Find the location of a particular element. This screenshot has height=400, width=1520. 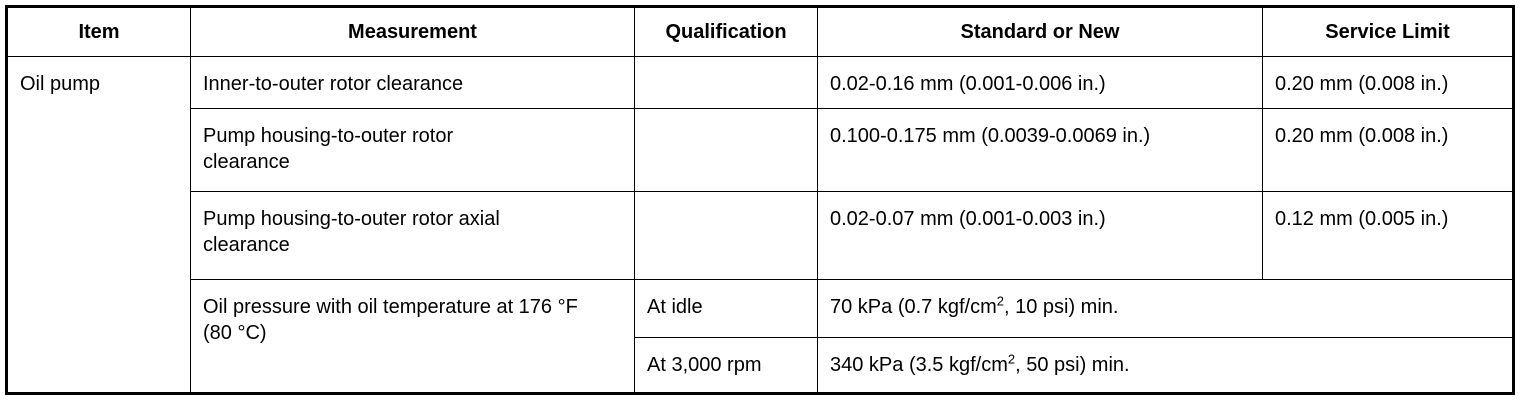

measurement-cell: Pump housing-to-outer rotor clearance is located at coordinates (412, 150).